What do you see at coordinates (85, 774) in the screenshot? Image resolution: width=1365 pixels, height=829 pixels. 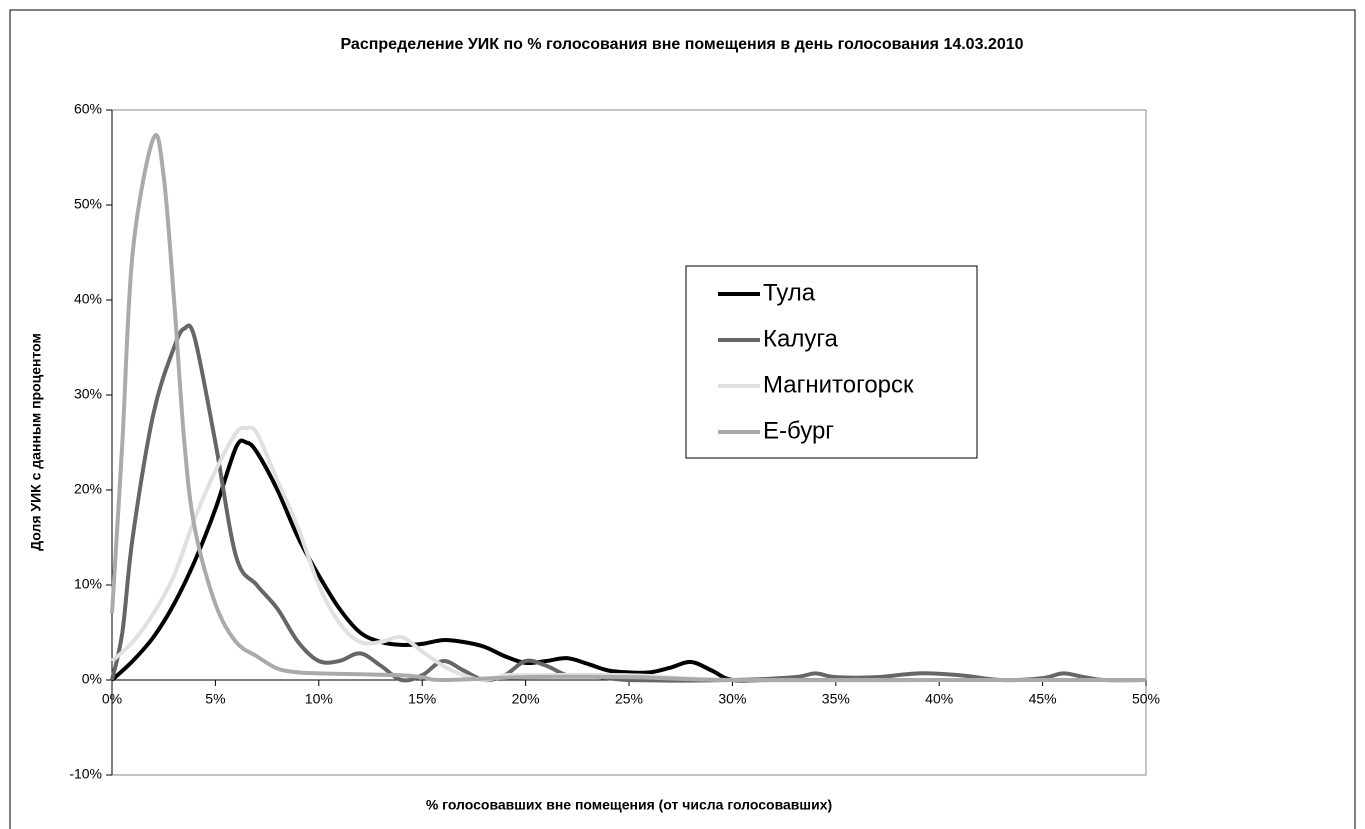 I see `y-tick-label: -10%` at bounding box center [85, 774].